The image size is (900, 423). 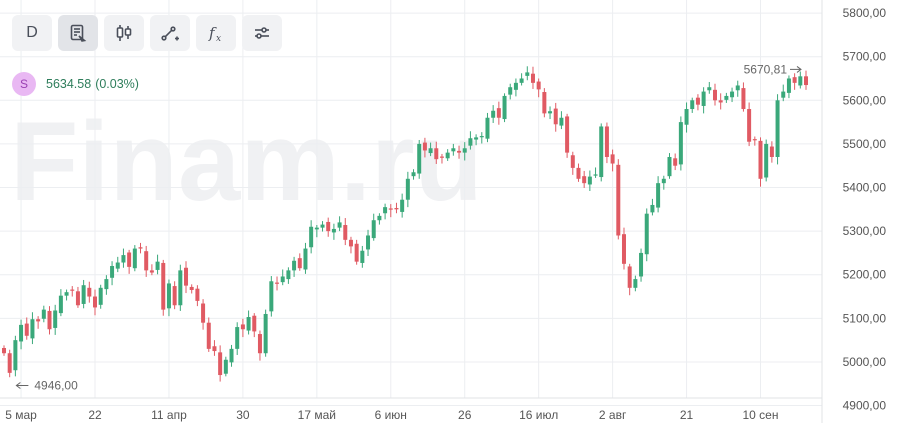 I want to click on high-arrow-icon, so click(x=796, y=69).